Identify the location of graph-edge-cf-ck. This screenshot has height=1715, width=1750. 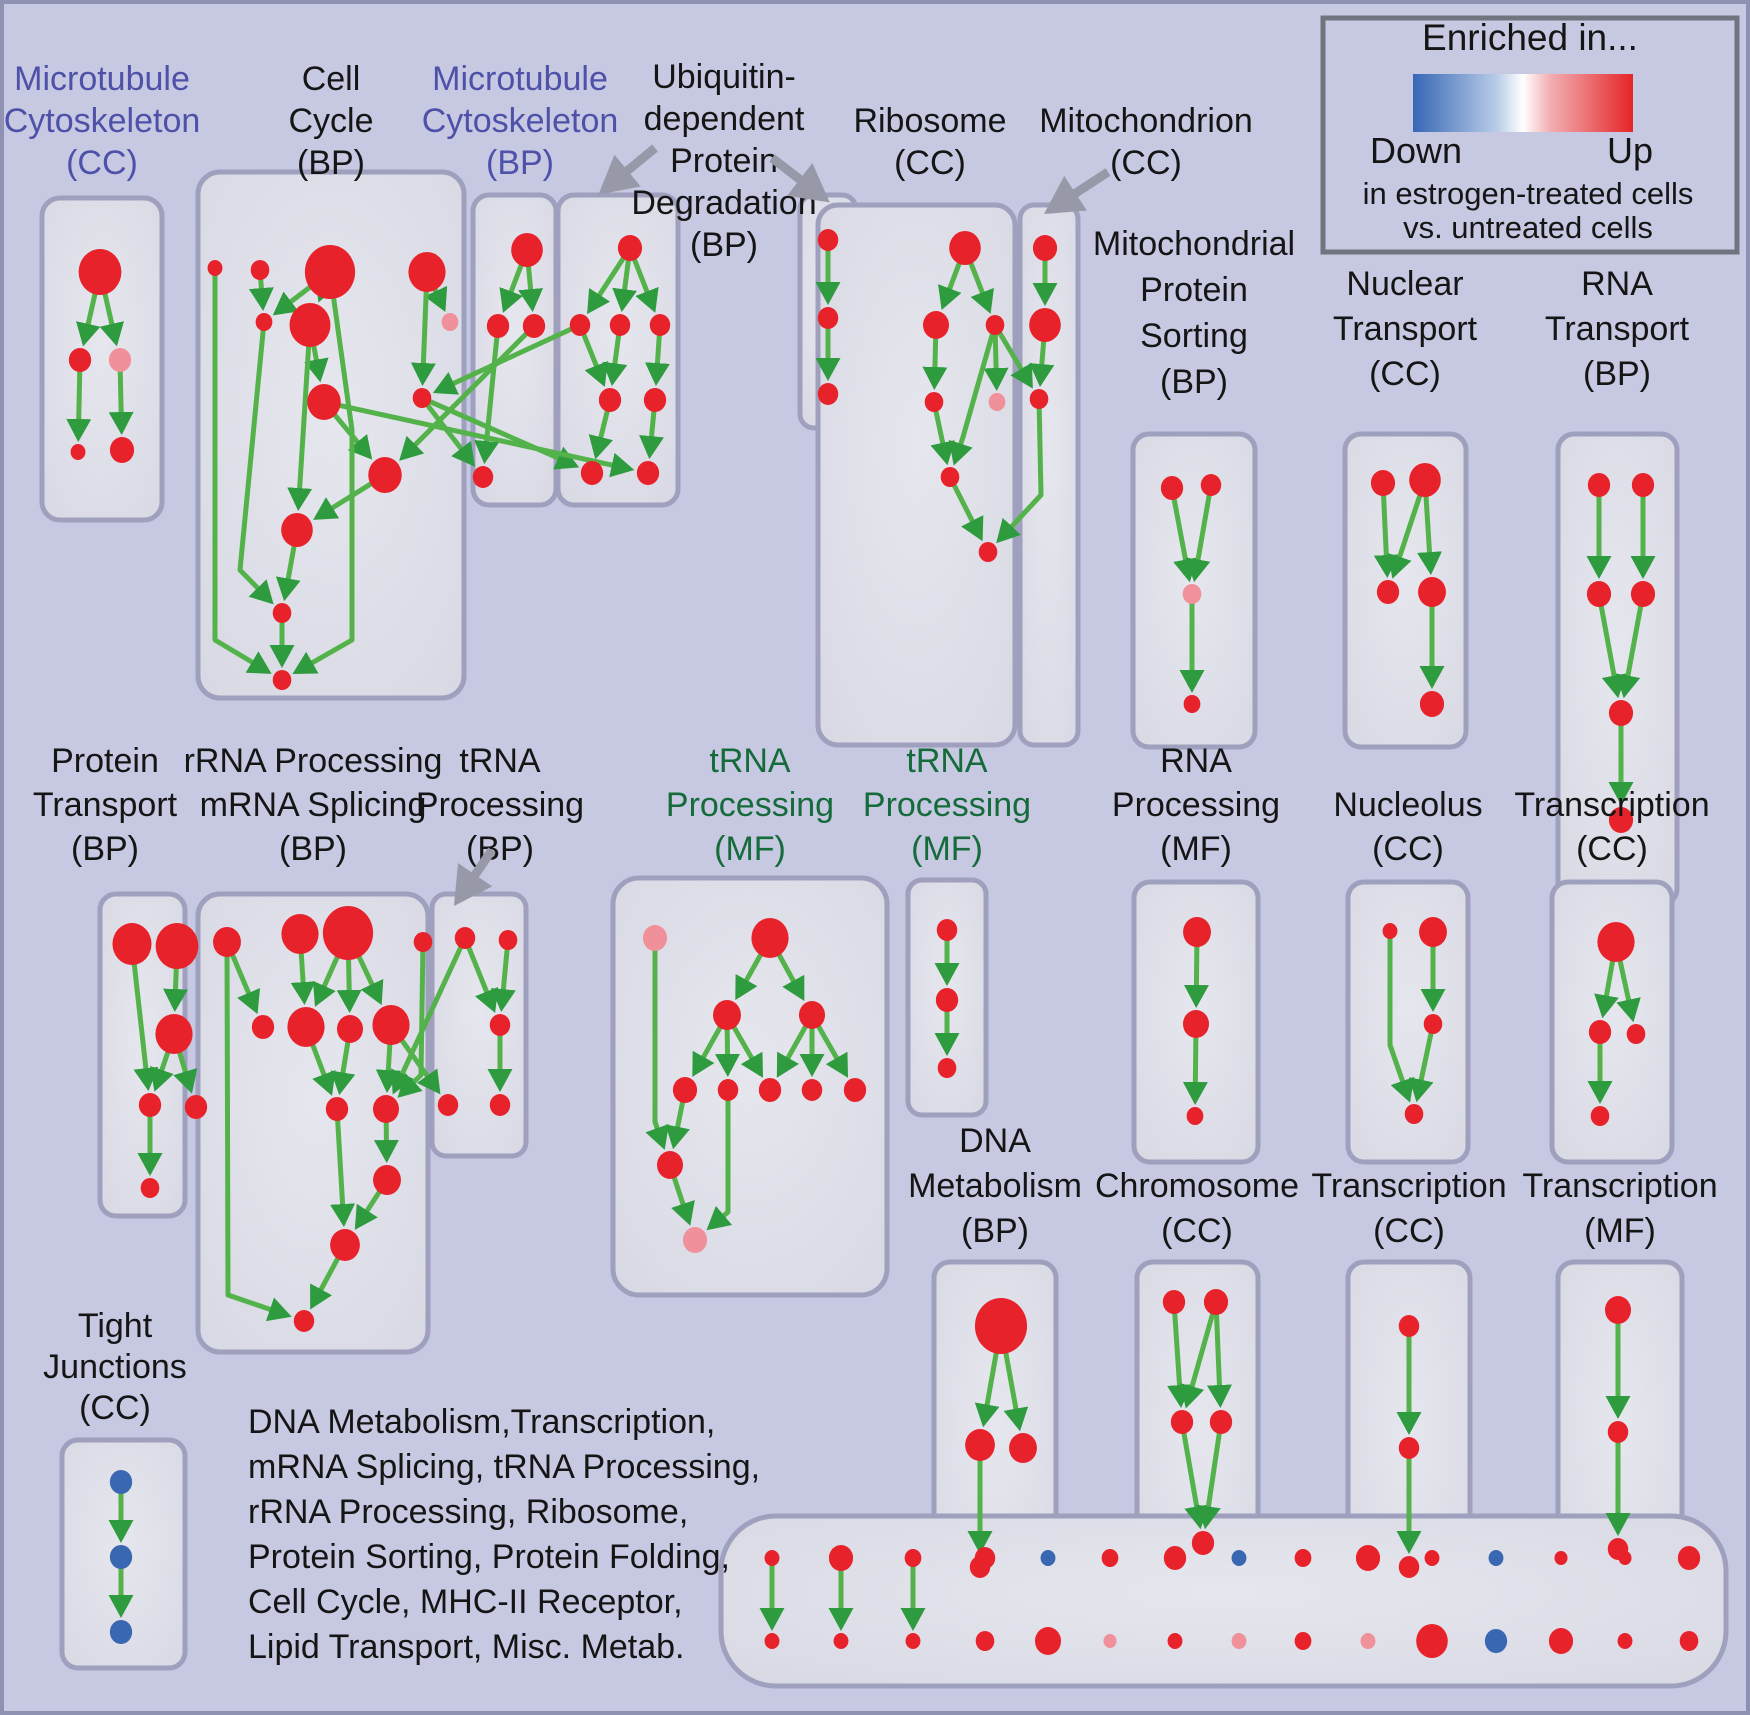
(300, 425).